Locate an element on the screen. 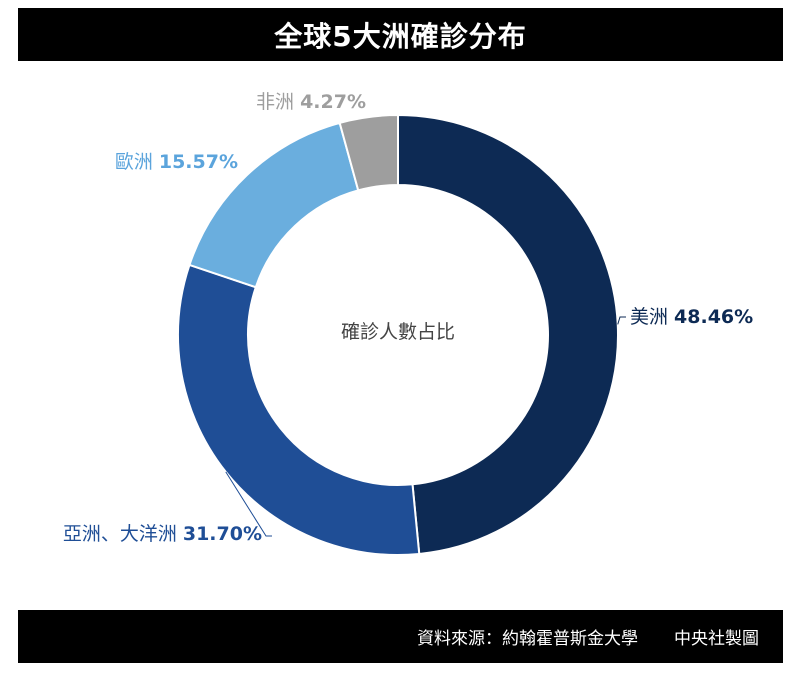 This screenshot has width=800, height=673. chart-title-bar: 全球5大洲確診分布 is located at coordinates (400, 34).